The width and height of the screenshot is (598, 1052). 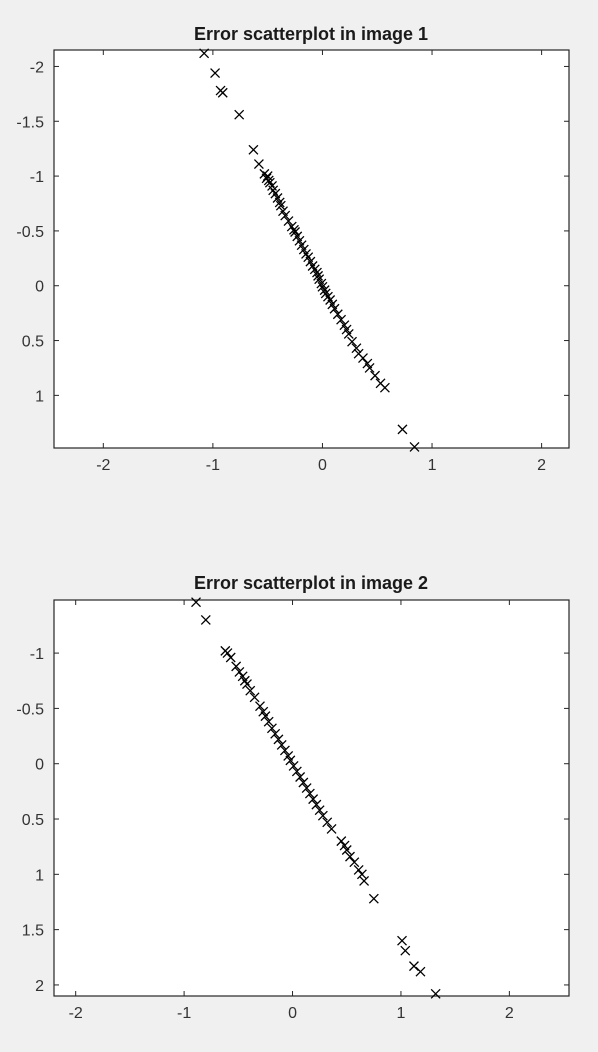 What do you see at coordinates (37, 654) in the screenshot?
I see `y-tick-label: -1` at bounding box center [37, 654].